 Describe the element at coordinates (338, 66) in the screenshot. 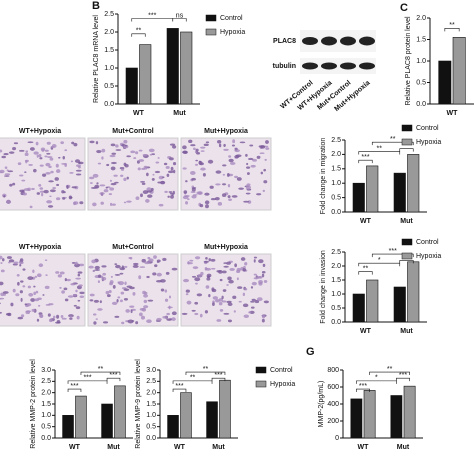

I see `blot-tubulin` at that location.